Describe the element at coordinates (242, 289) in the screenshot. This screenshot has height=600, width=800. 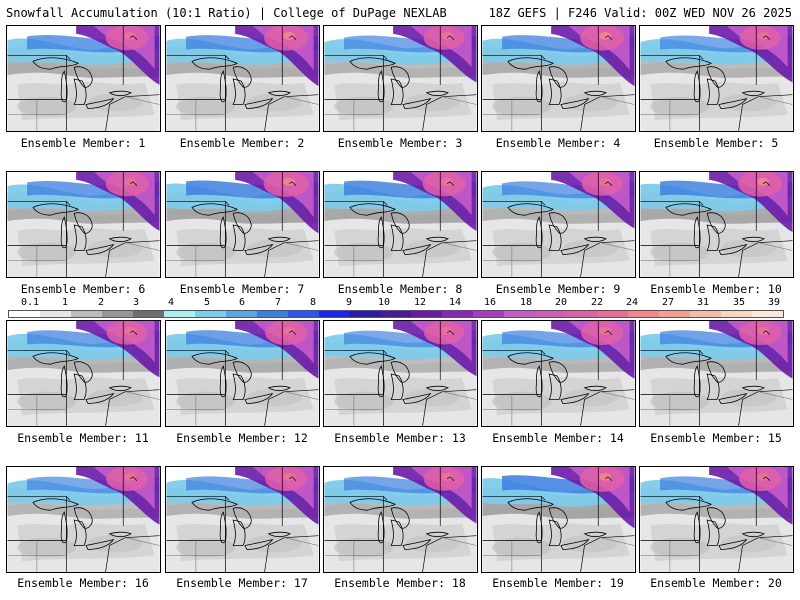
I see `ensemble-member-label: Ensemble Member: 7` at that location.